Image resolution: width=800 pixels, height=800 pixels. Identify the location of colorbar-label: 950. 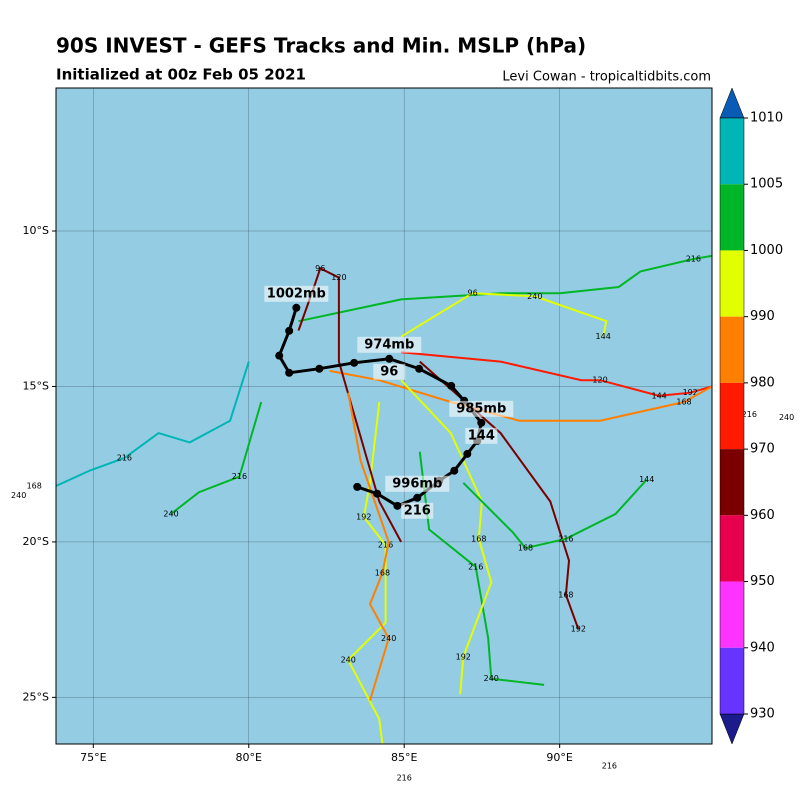
(762, 581).